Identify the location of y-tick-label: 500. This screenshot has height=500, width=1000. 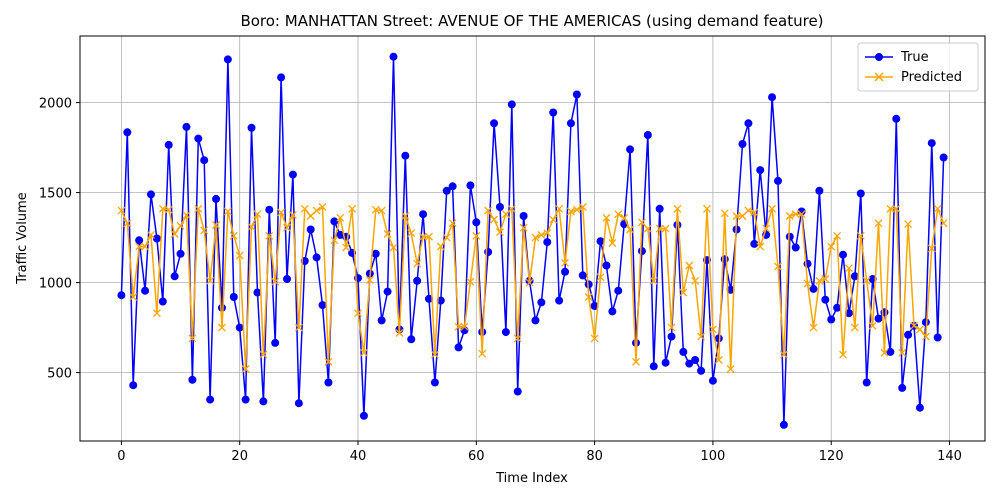
(59, 374).